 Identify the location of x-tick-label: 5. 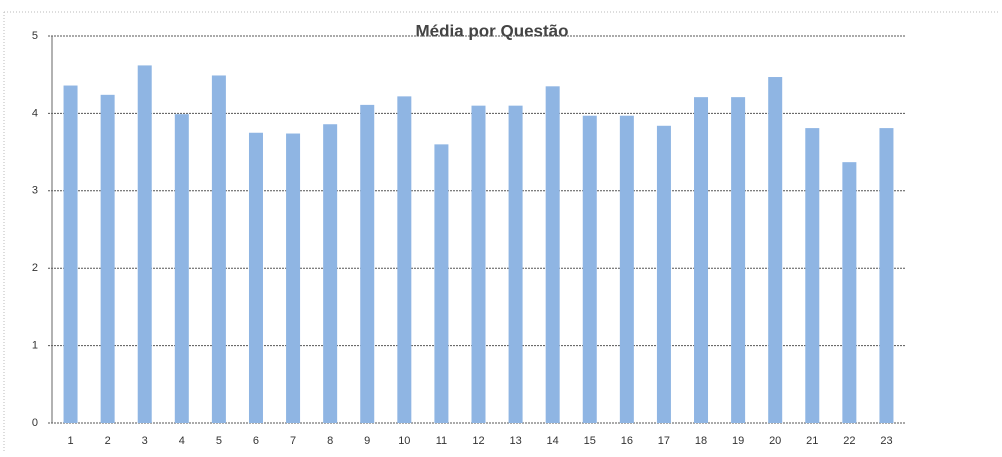
(219, 441).